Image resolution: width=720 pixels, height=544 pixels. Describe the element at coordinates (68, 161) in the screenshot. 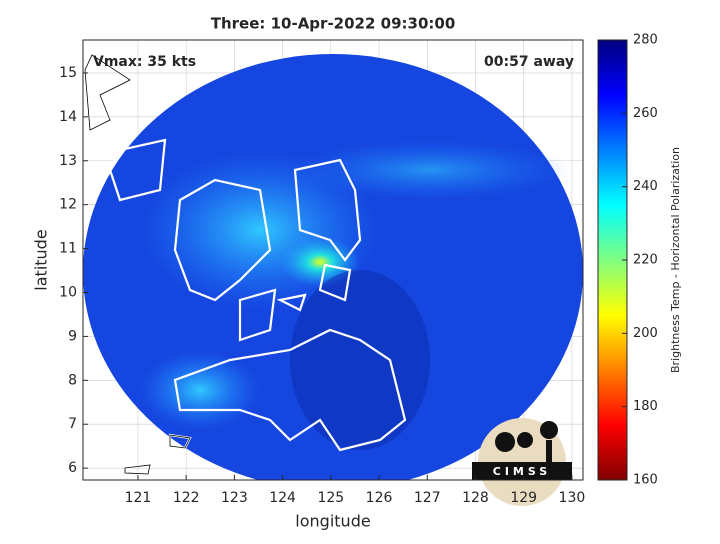

I see `y-tick-label: 13` at that location.